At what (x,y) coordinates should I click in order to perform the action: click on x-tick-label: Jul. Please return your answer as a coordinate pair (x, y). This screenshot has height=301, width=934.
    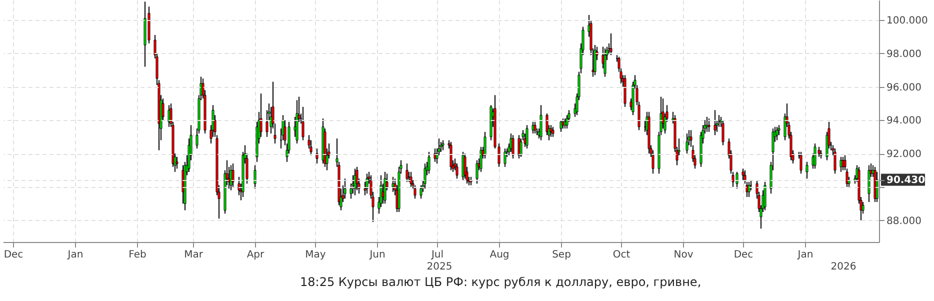
    Looking at the image, I should click on (437, 255).